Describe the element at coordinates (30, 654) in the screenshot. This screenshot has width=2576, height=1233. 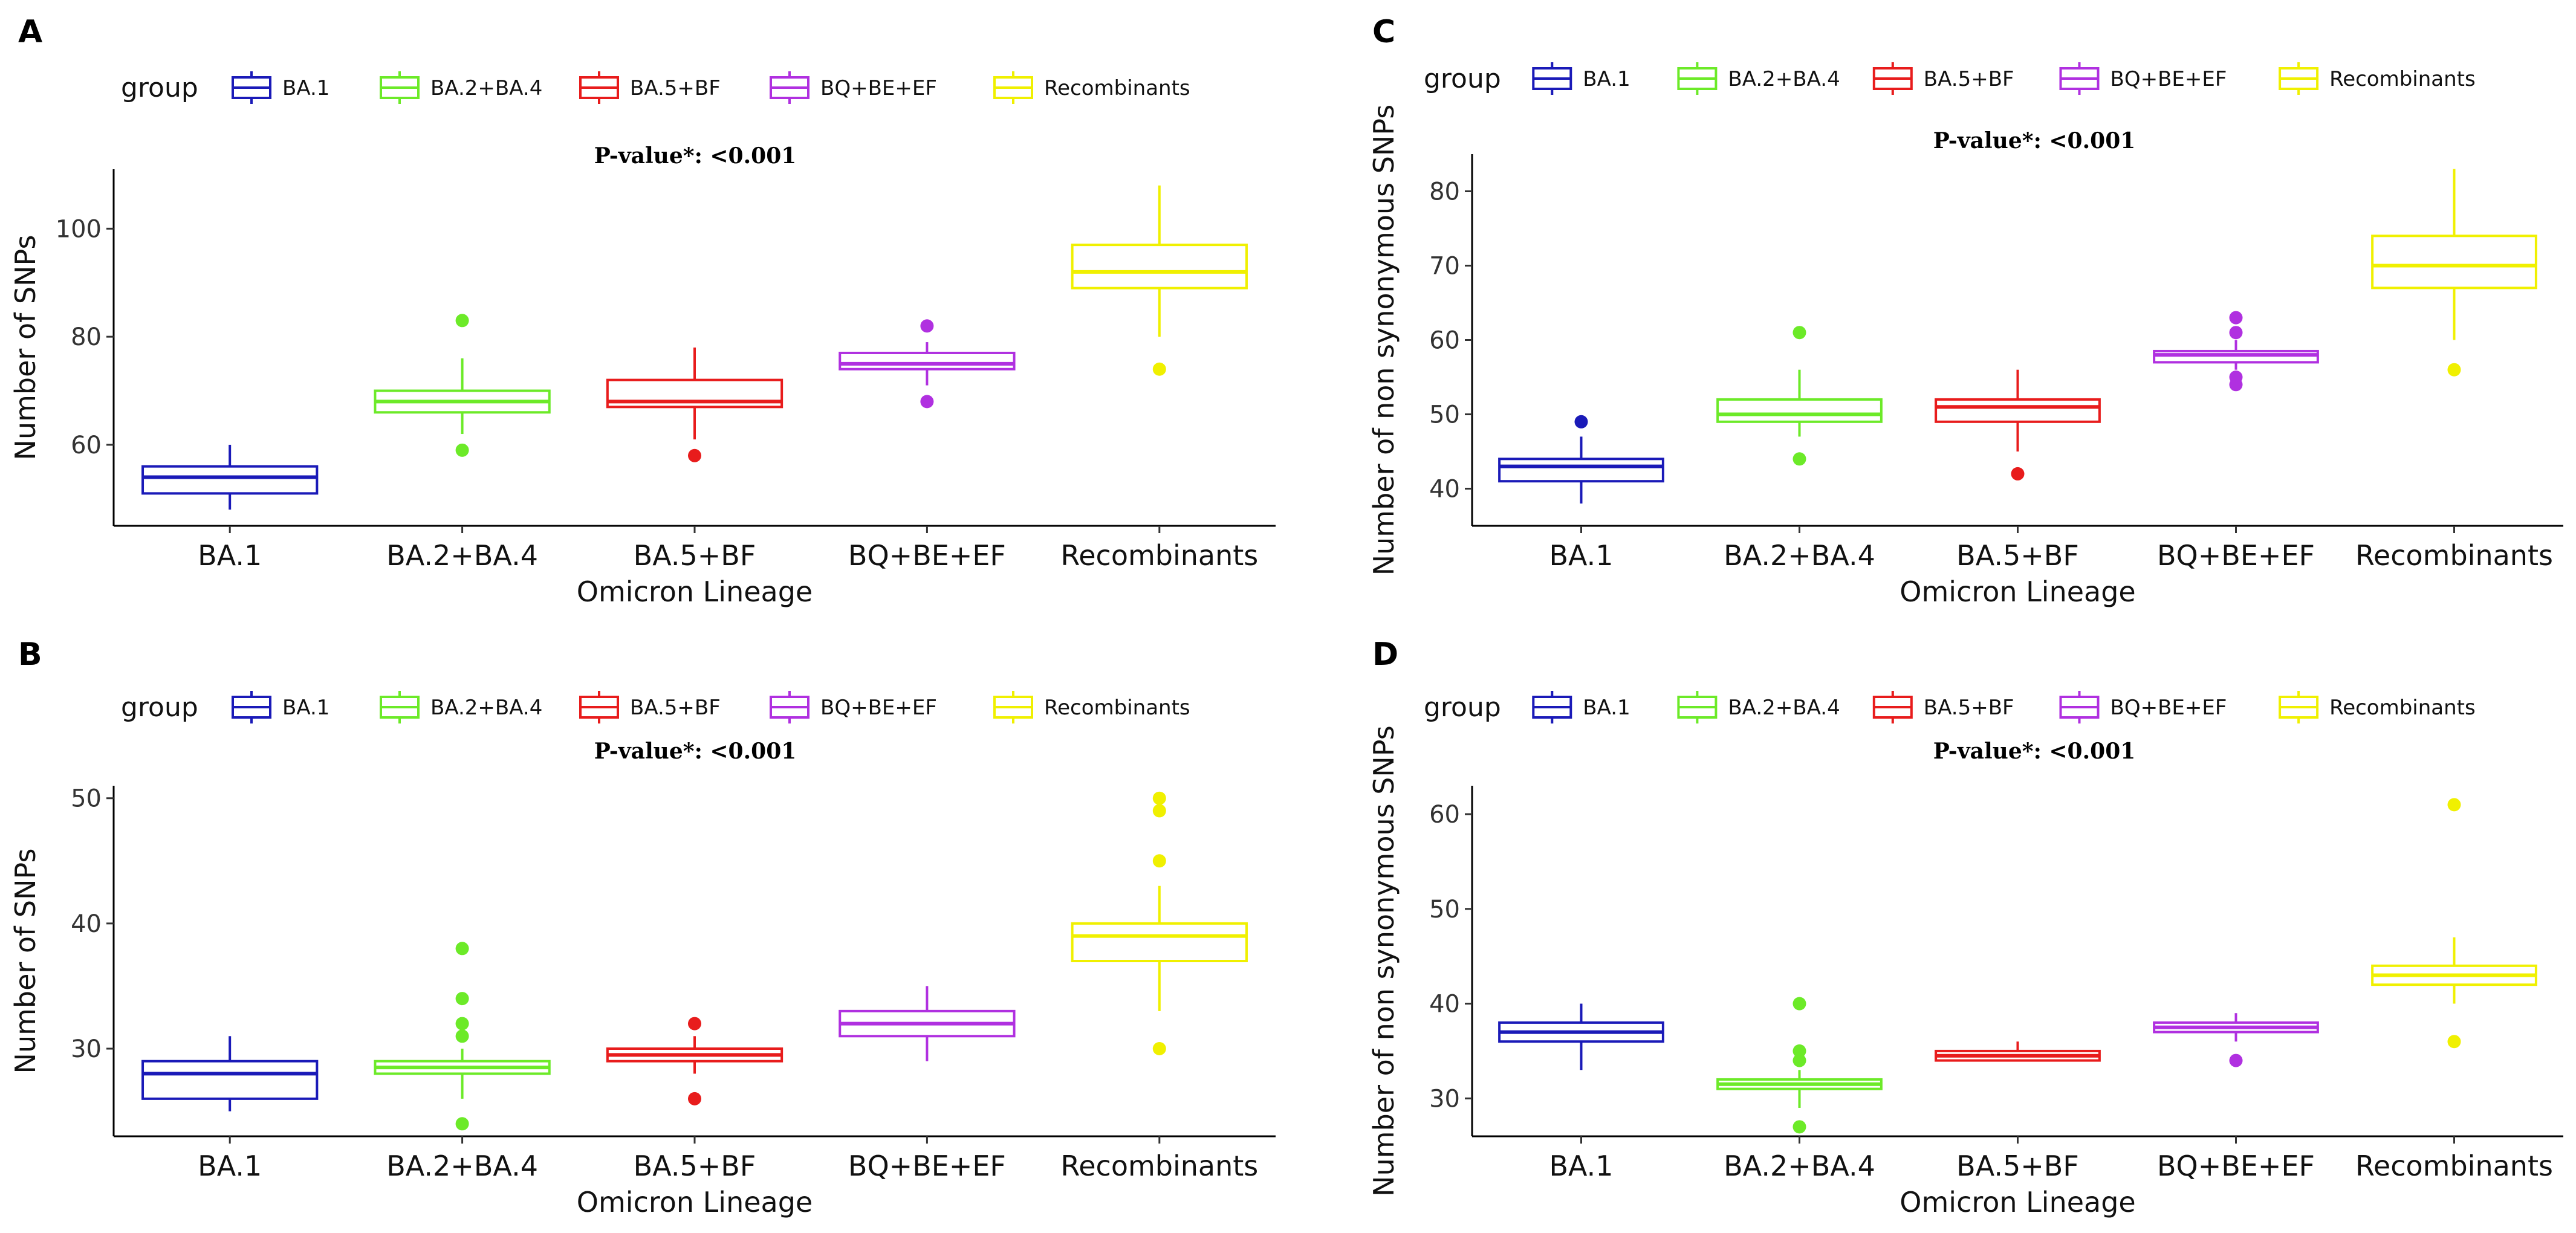
I see `panel-label: B` at that location.